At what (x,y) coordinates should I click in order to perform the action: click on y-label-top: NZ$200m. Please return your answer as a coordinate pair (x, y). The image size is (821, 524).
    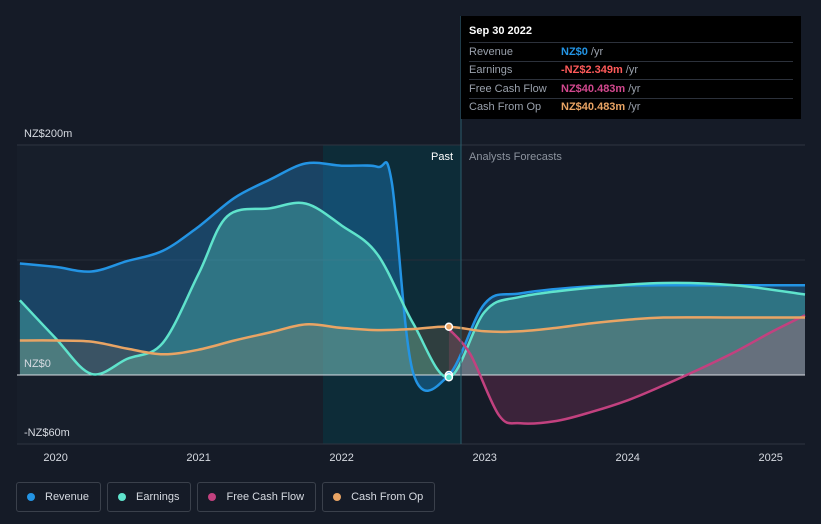
    Looking at the image, I should click on (48, 134).